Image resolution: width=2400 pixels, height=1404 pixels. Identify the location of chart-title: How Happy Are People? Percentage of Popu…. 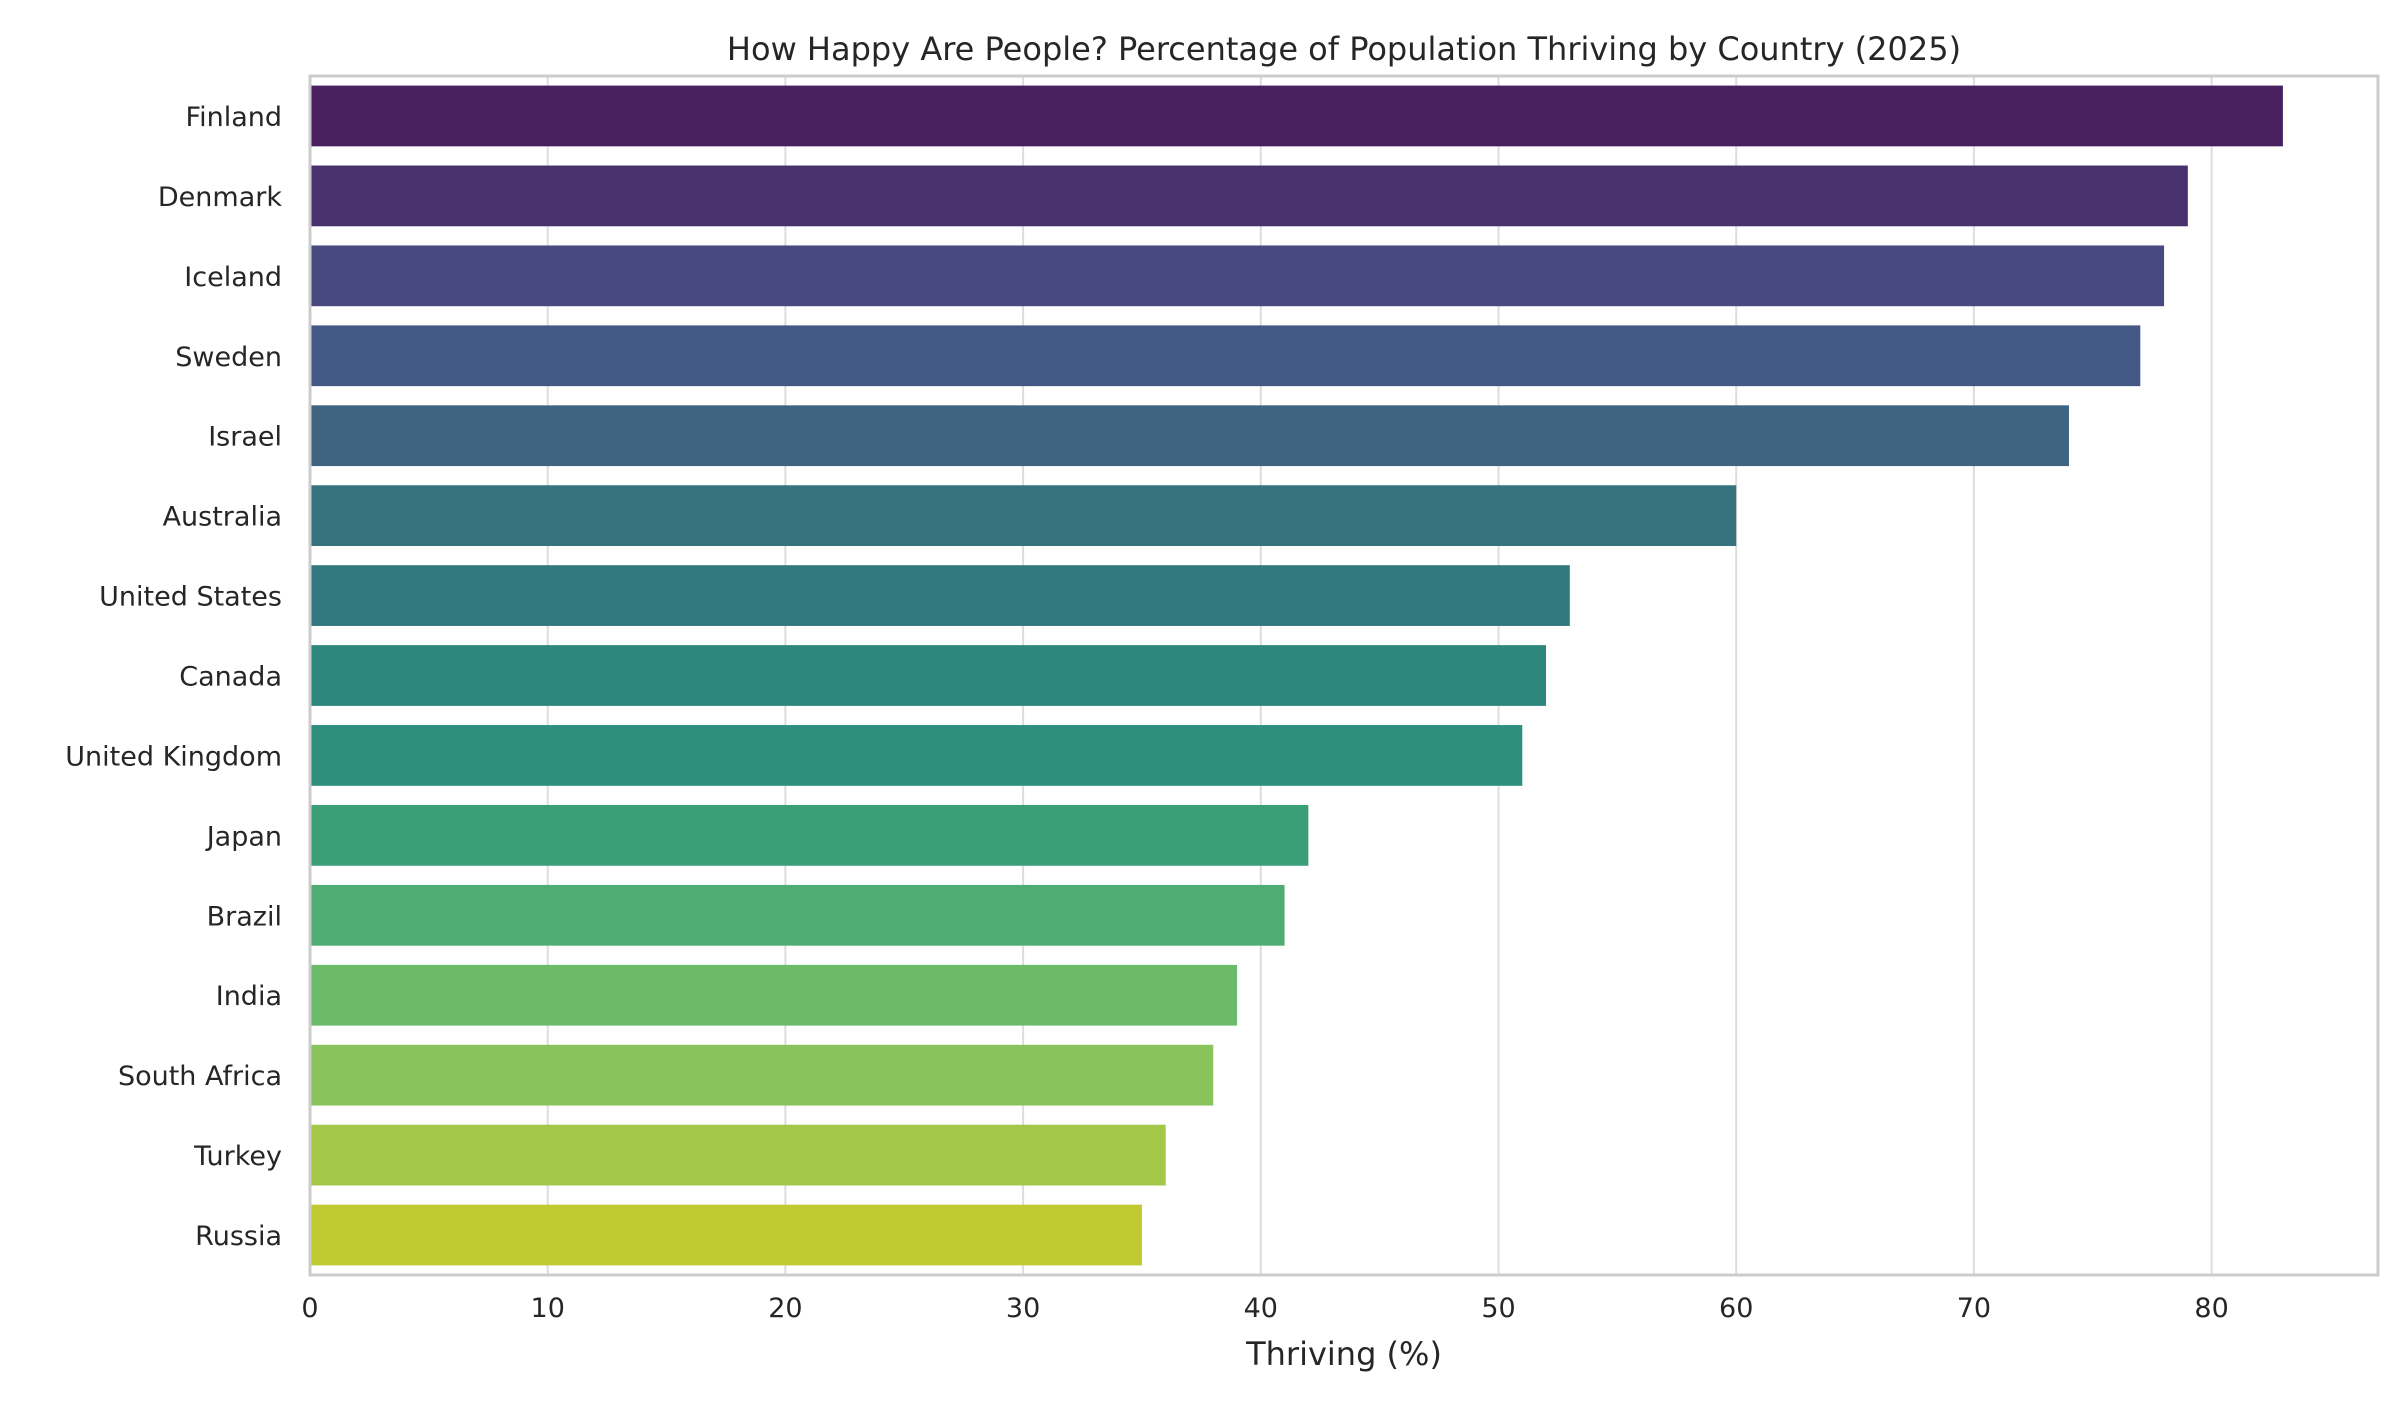
(1344, 49).